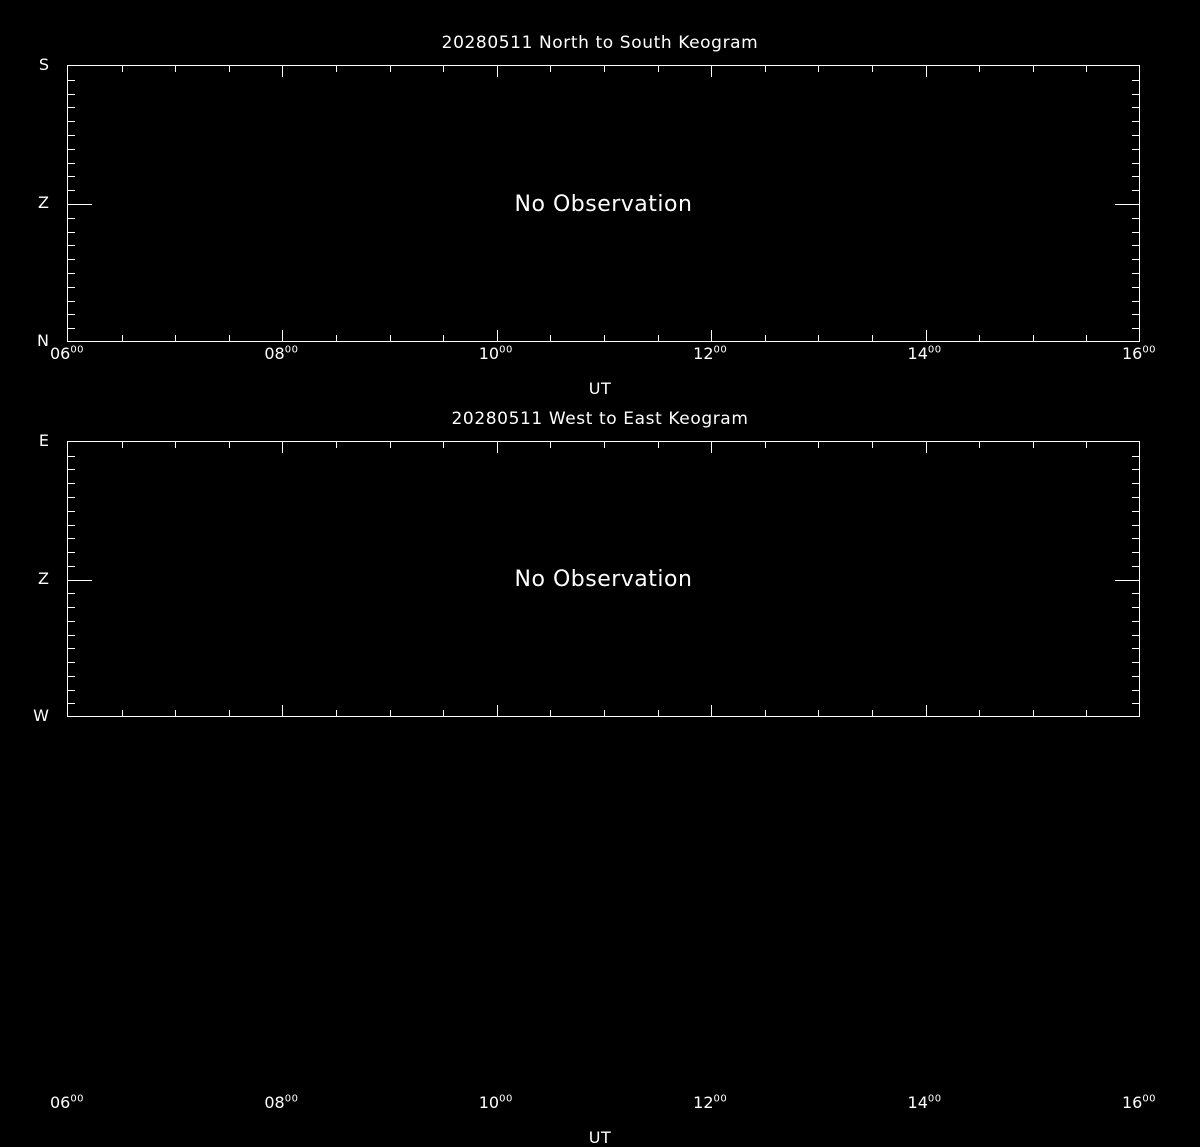 Image resolution: width=1200 pixels, height=1147 pixels. Describe the element at coordinates (43, 340) in the screenshot. I see `y-axis-tick-label: N` at that location.